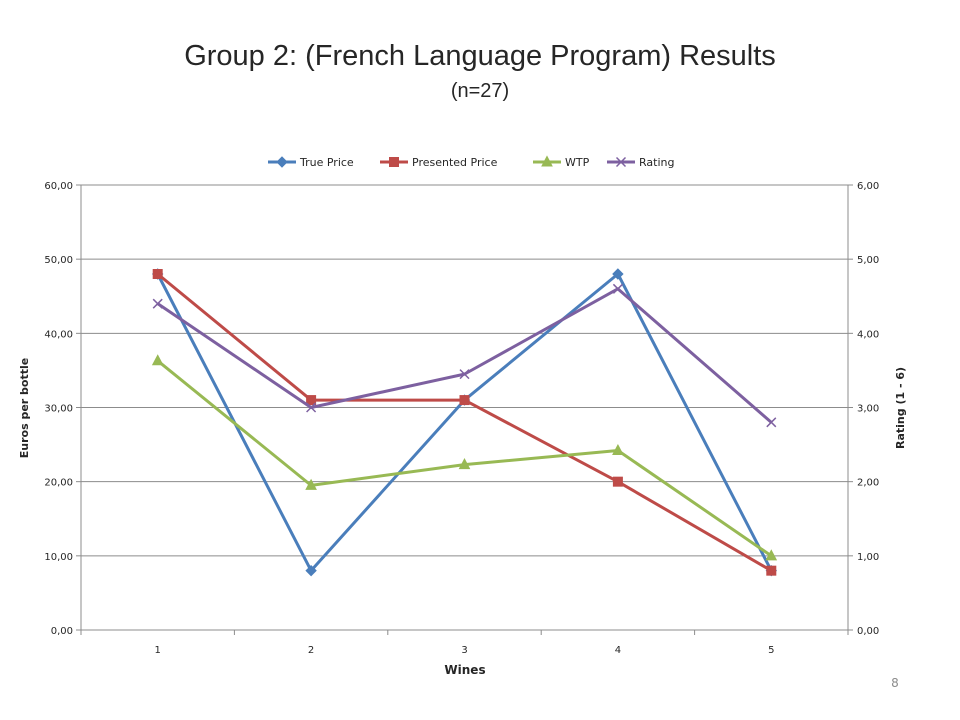 This screenshot has width=960, height=720. Describe the element at coordinates (868, 334) in the screenshot. I see `y2-tick-label: 4,00` at that location.